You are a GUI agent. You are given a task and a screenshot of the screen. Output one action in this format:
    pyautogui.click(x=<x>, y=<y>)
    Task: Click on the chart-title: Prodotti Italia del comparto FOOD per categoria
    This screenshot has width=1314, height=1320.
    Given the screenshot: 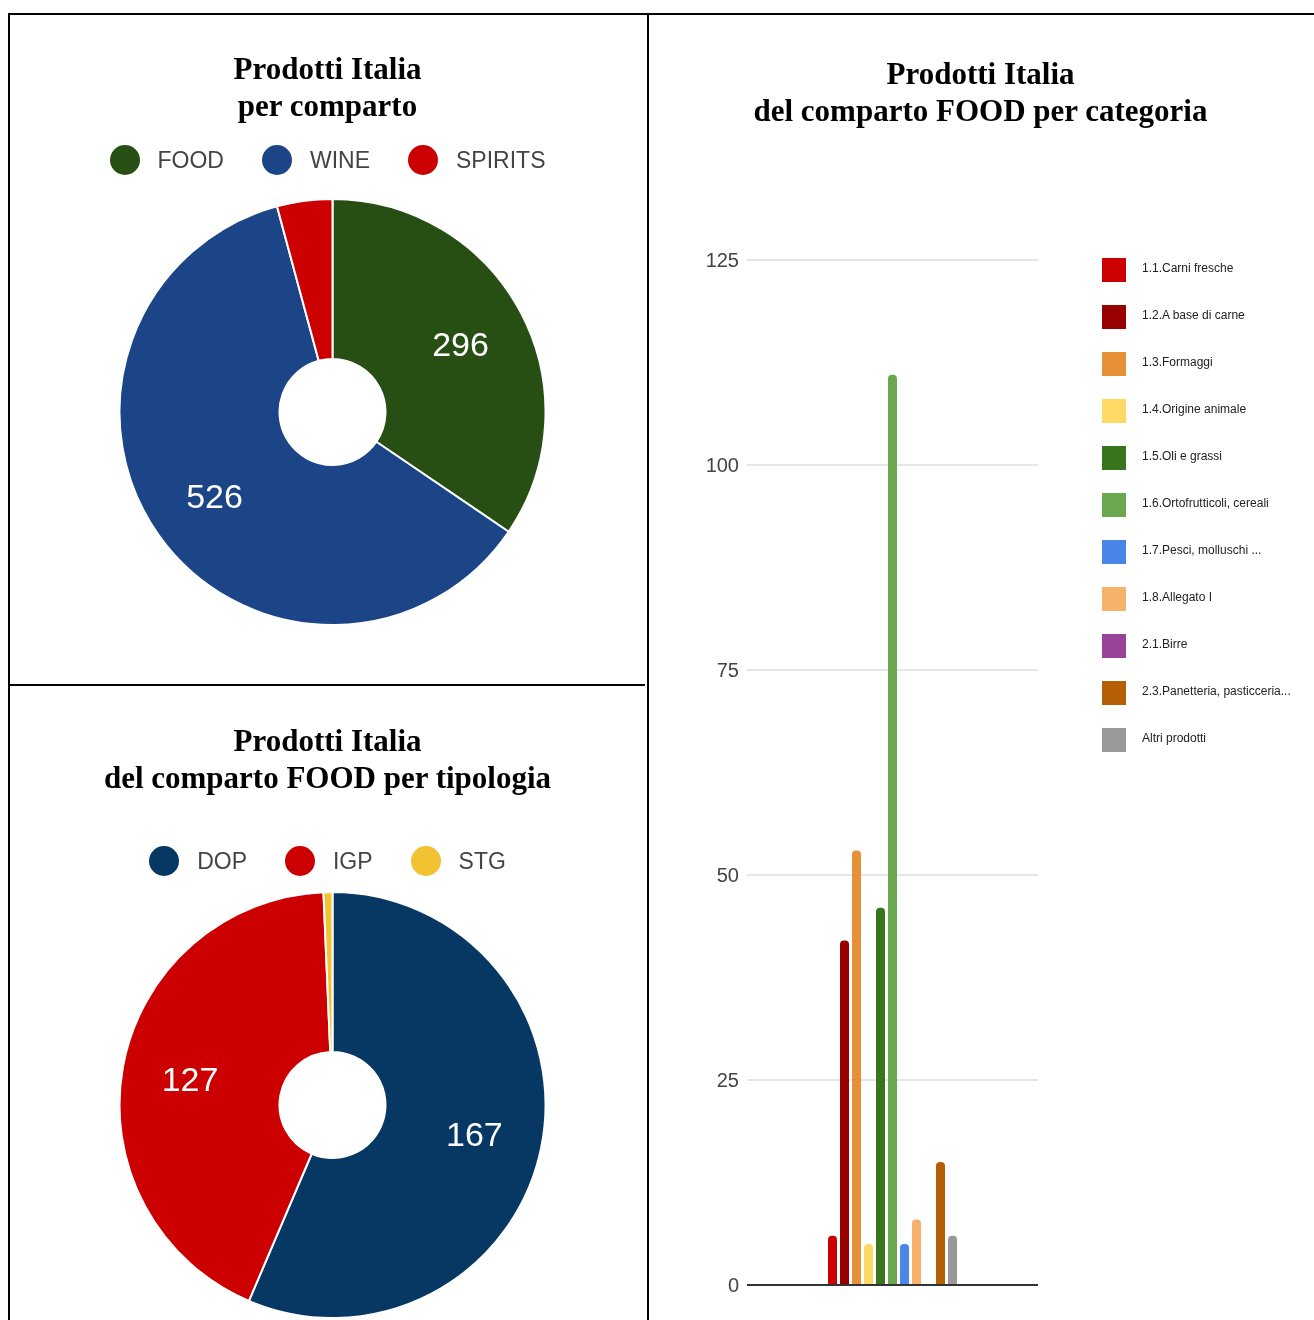 What is the action you would take?
    pyautogui.click(x=980, y=92)
    